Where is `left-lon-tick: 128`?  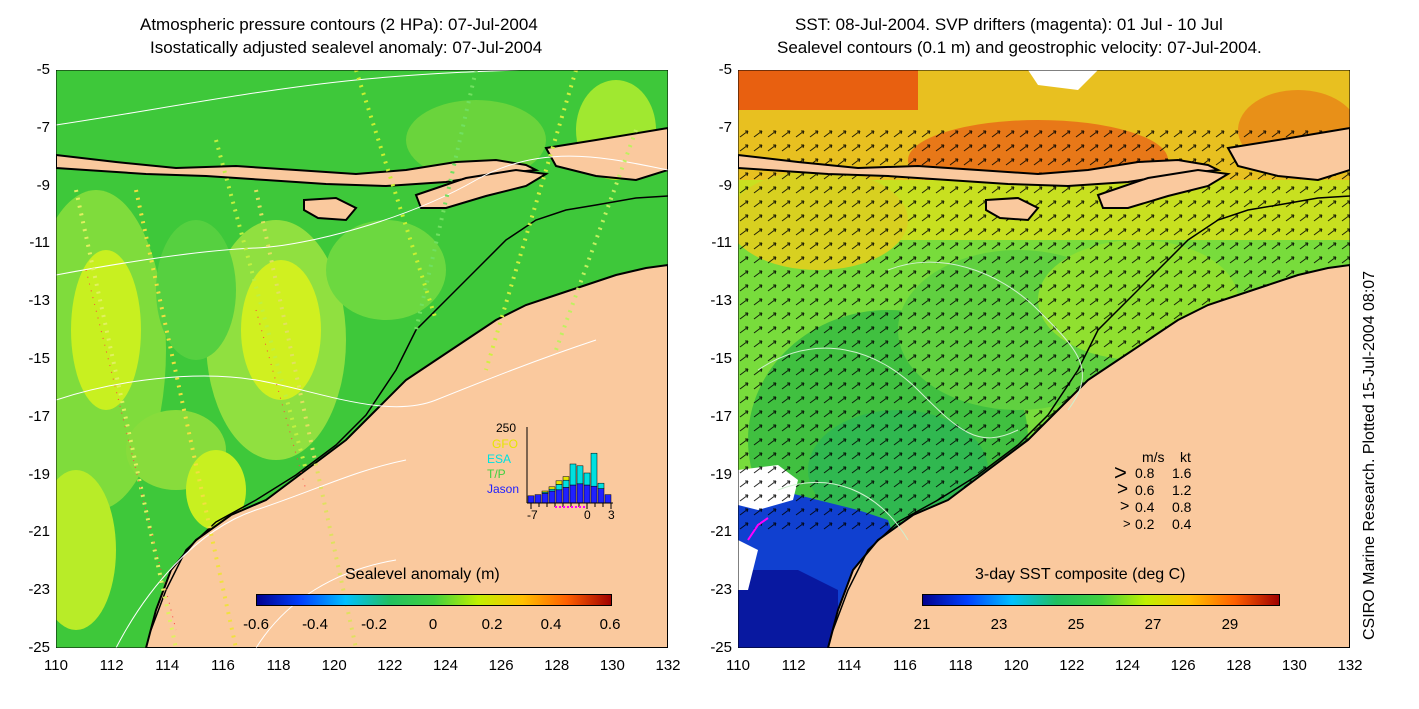 left-lon-tick: 128 is located at coordinates (557, 665).